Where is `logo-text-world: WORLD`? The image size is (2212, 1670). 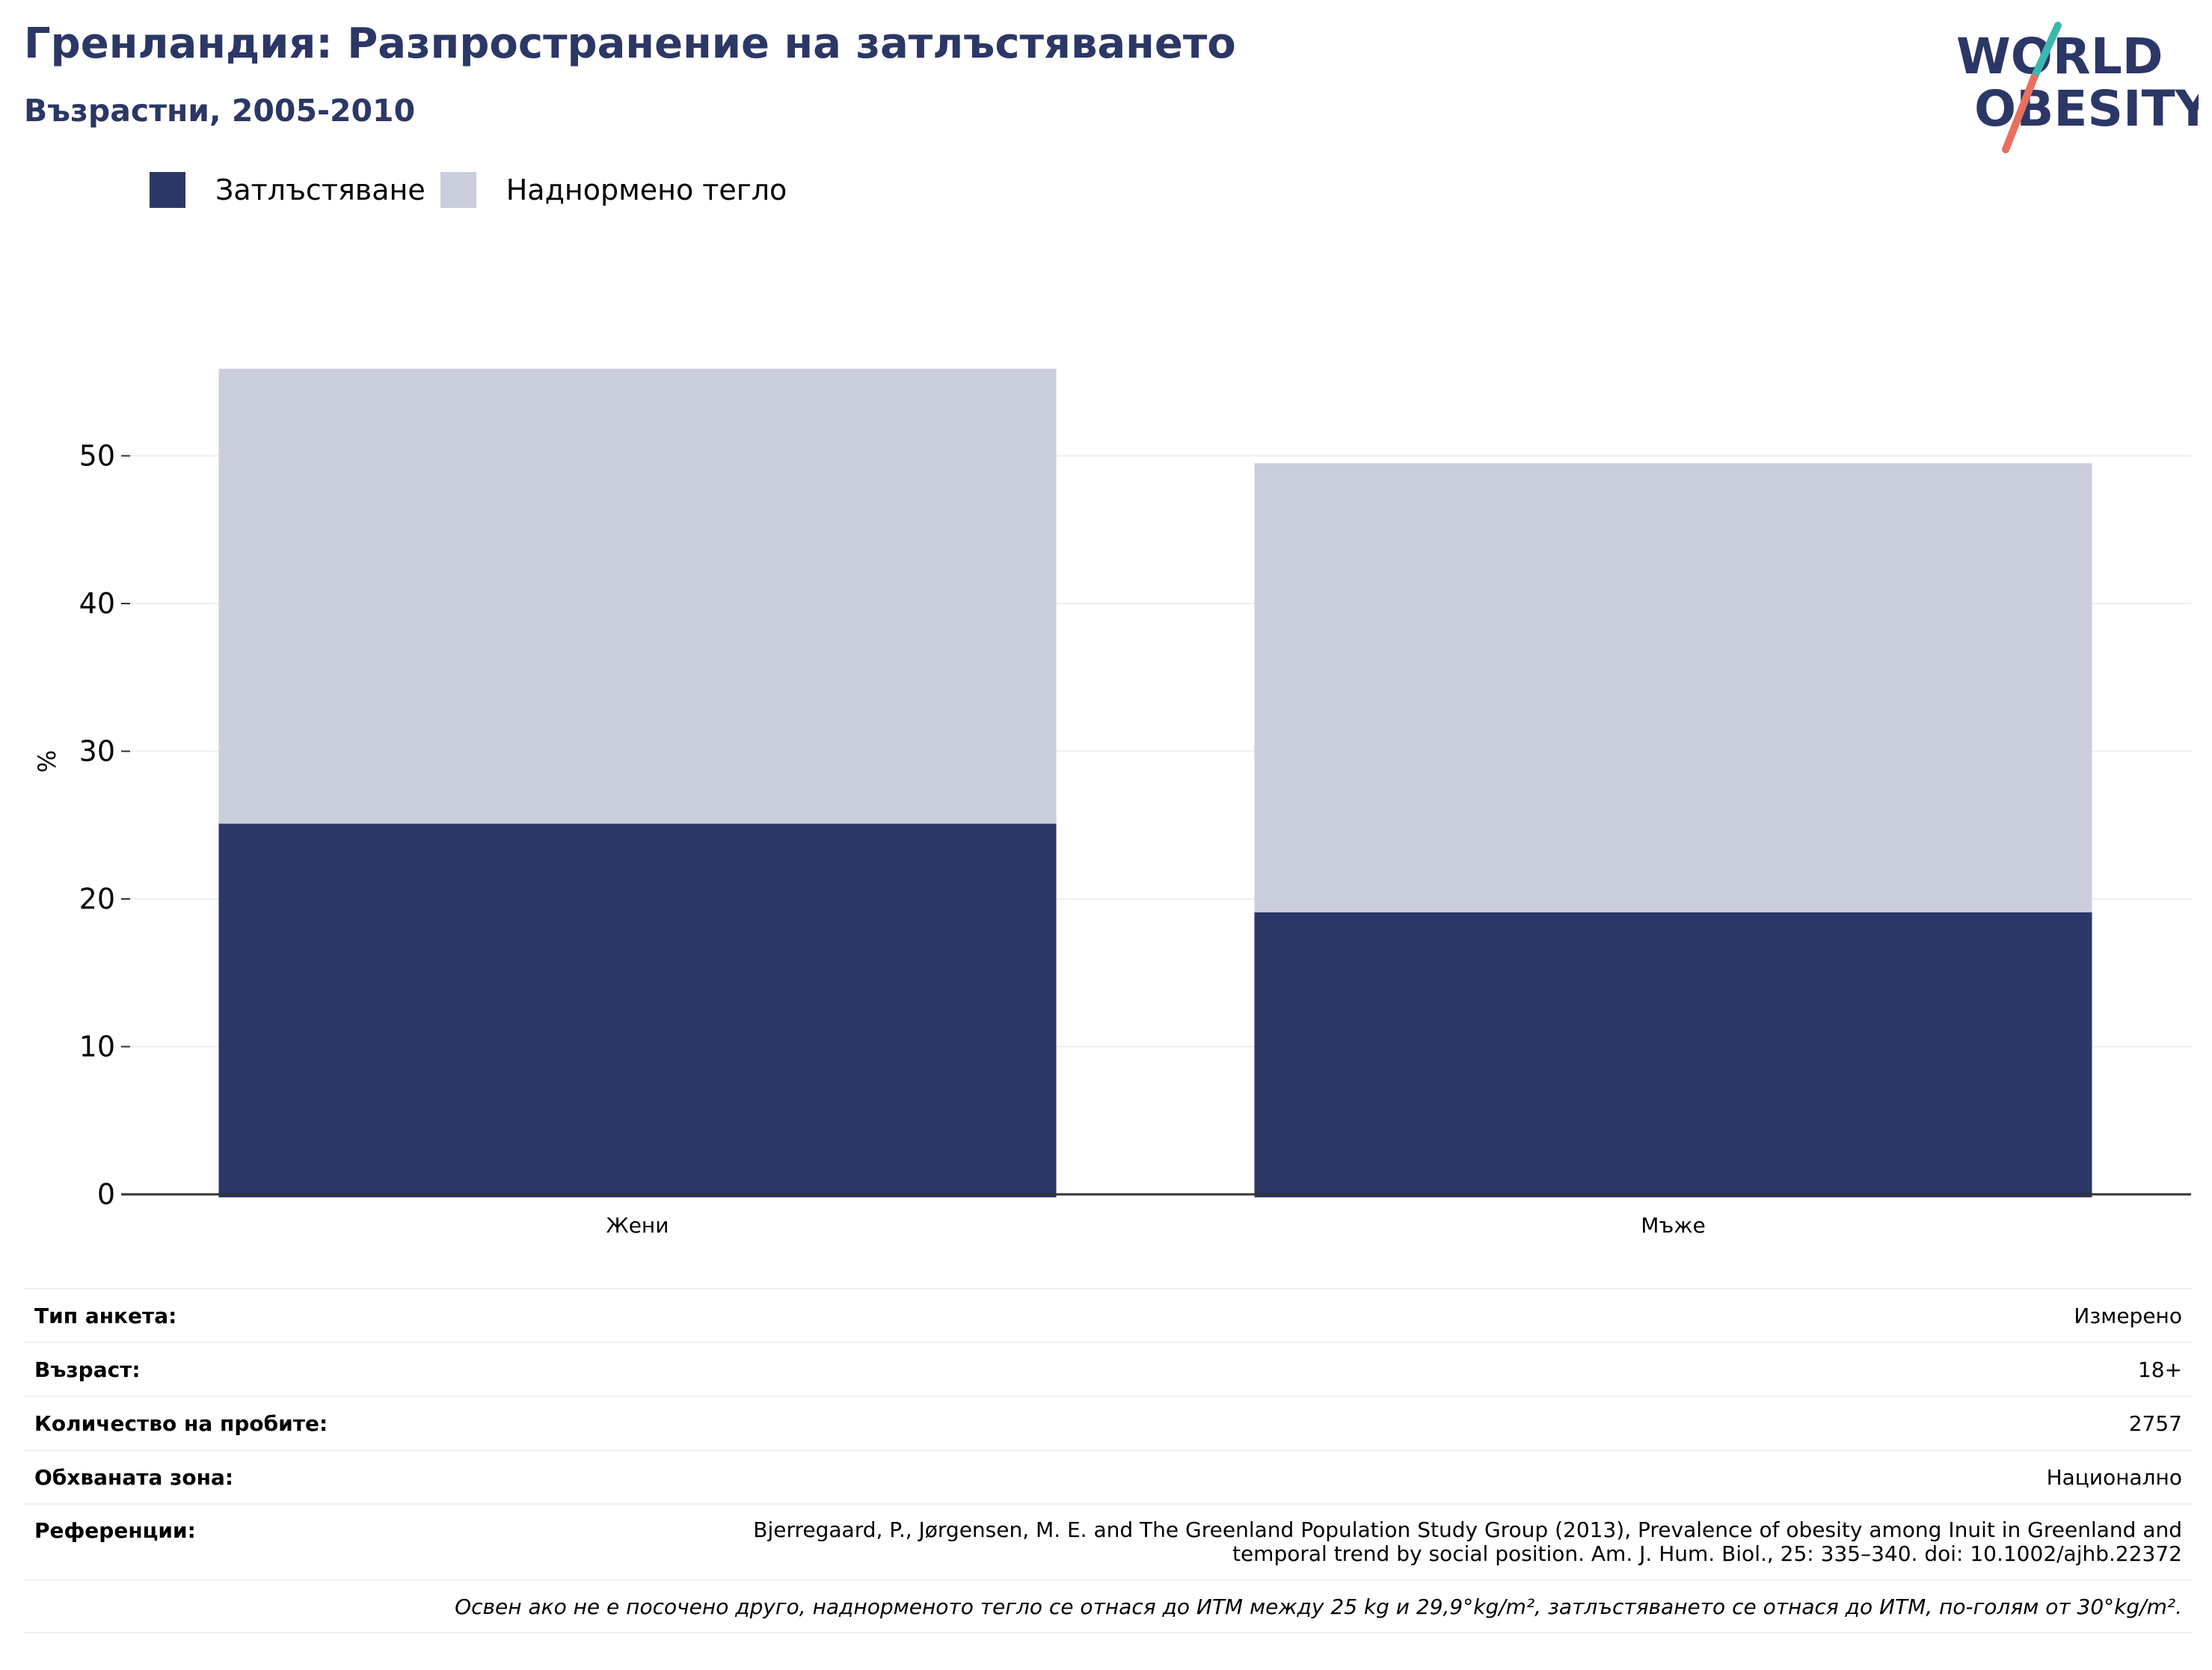 logo-text-world: WORLD is located at coordinates (2059, 56).